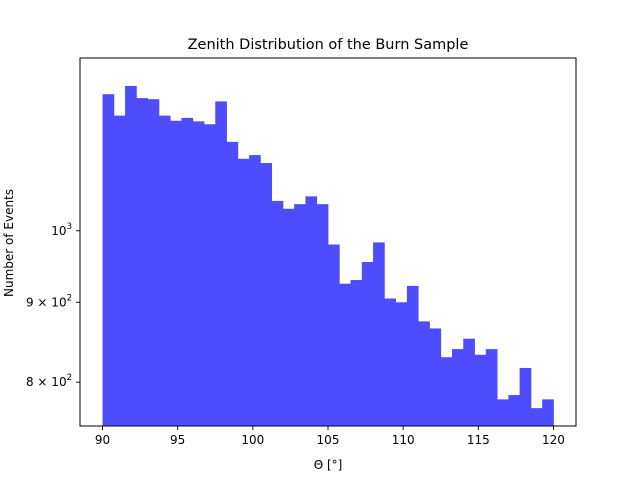  What do you see at coordinates (177, 440) in the screenshot?
I see `x-tick-label: 95` at bounding box center [177, 440].